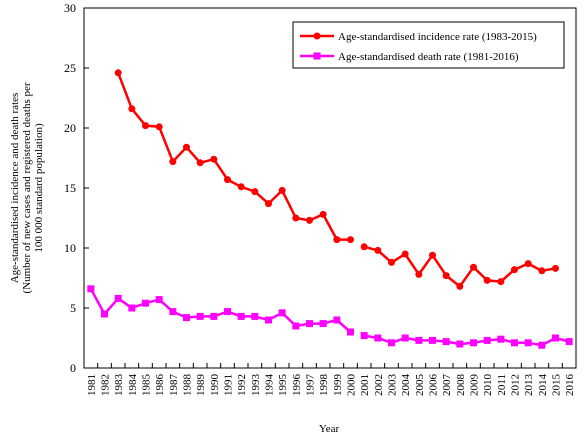 The height and width of the screenshot is (443, 588). I want to click on y-tick-label: 20, so click(70, 128).